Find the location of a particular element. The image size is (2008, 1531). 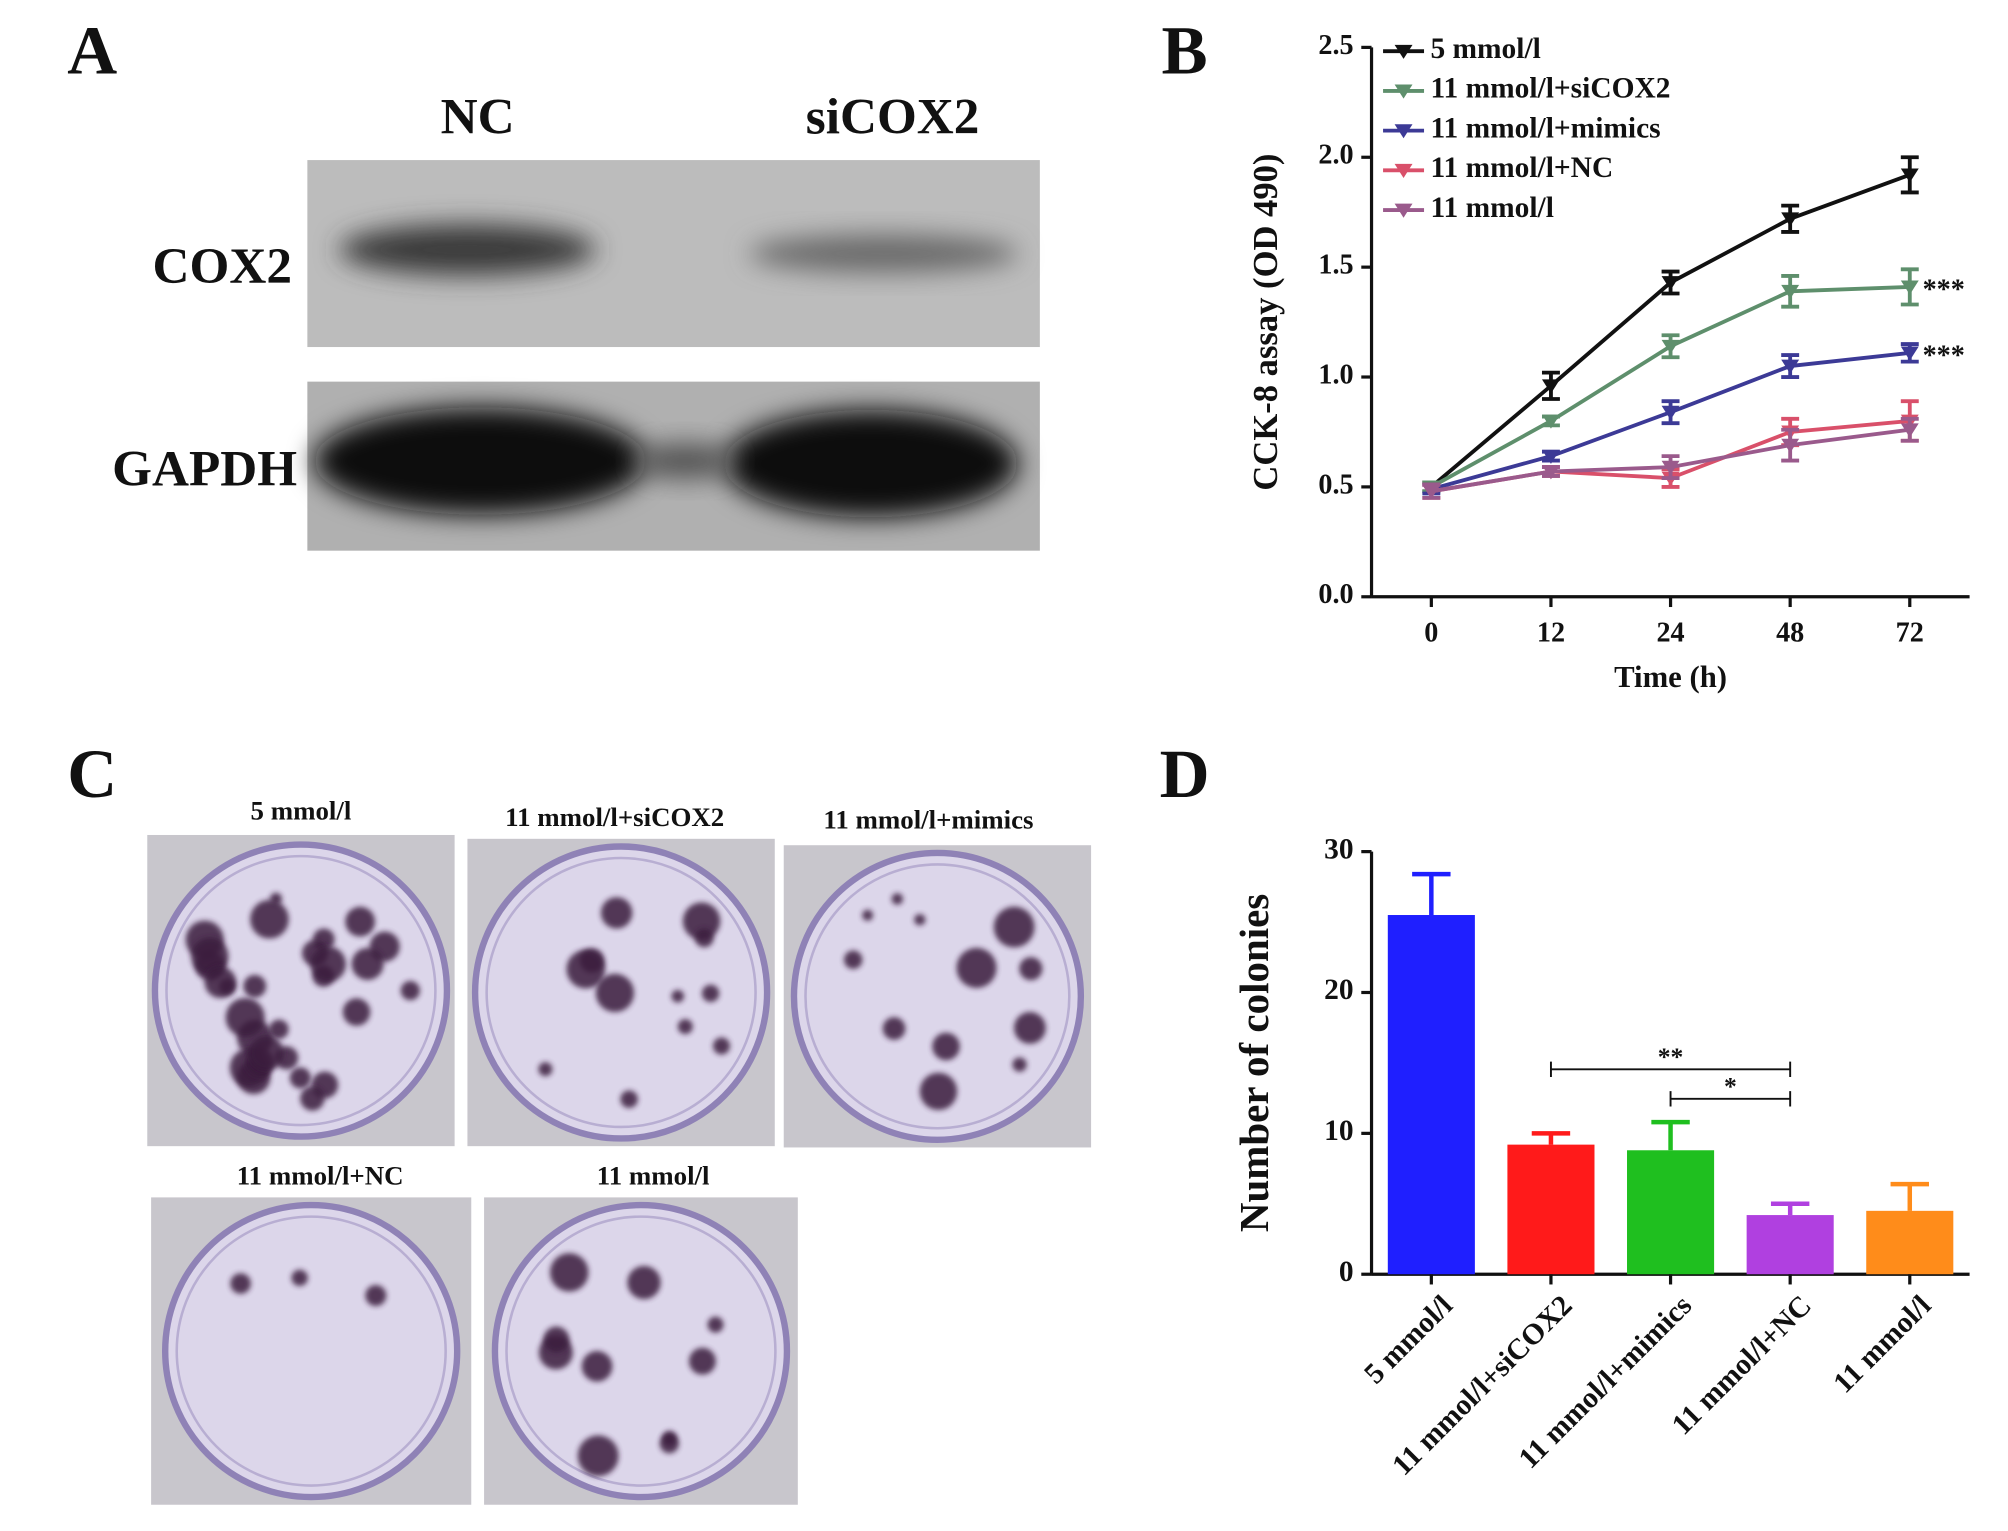

panel-letter: D is located at coordinates (1185, 773).